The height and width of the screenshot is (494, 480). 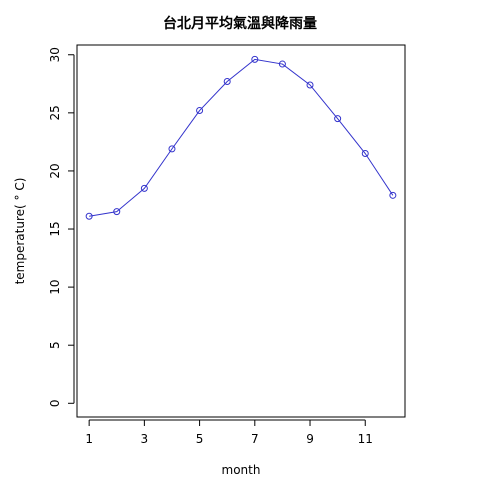 What do you see at coordinates (365, 439) in the screenshot?
I see `x-tick-label: 11` at bounding box center [365, 439].